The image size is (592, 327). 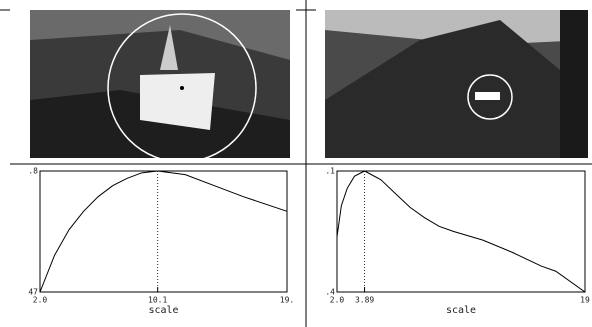 I want to click on y-tick-label: 47, so click(x=33, y=292).